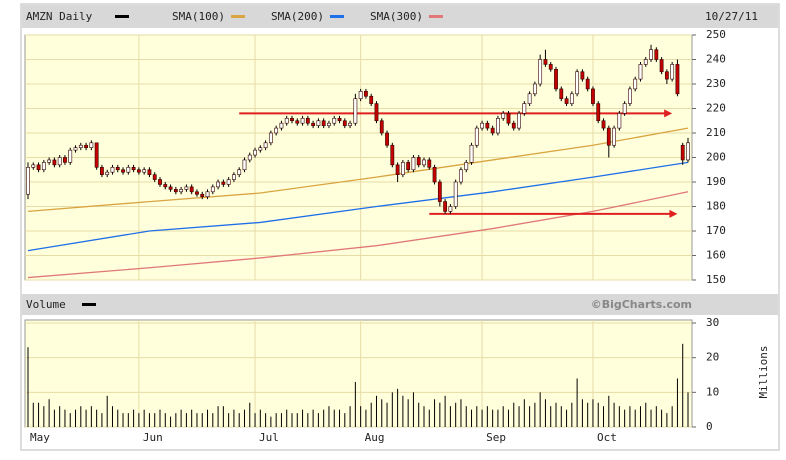 The width and height of the screenshot is (786, 460). Describe the element at coordinates (716, 255) in the screenshot. I see `y-tick-label: 160` at that location.